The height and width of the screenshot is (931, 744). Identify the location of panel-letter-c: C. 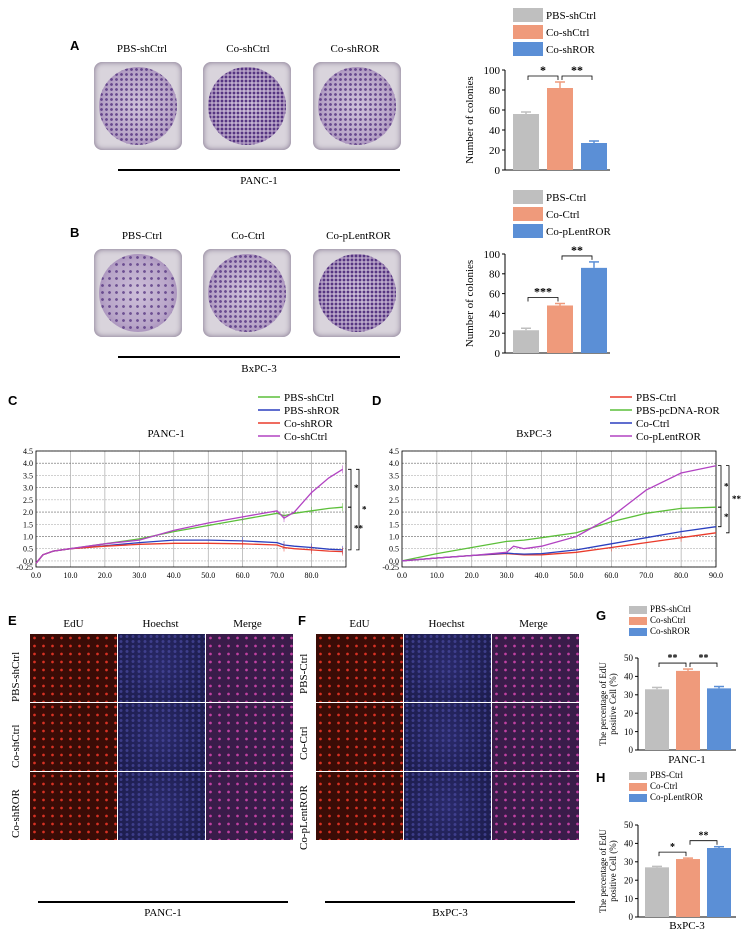
(13, 400).